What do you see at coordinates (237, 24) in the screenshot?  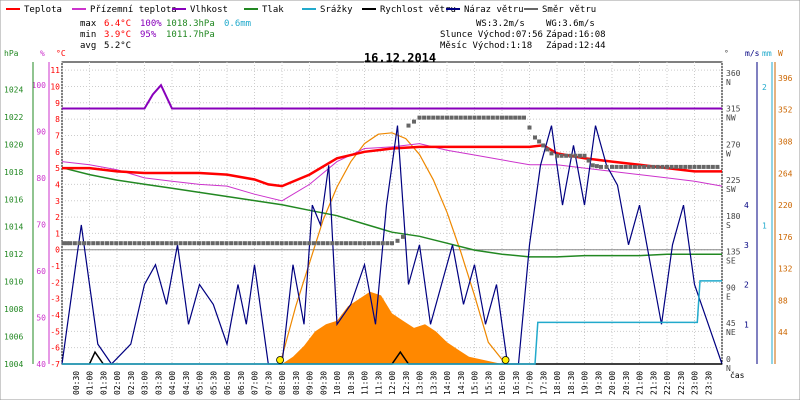 I see `max-rain: 0.6mm` at bounding box center [237, 24].